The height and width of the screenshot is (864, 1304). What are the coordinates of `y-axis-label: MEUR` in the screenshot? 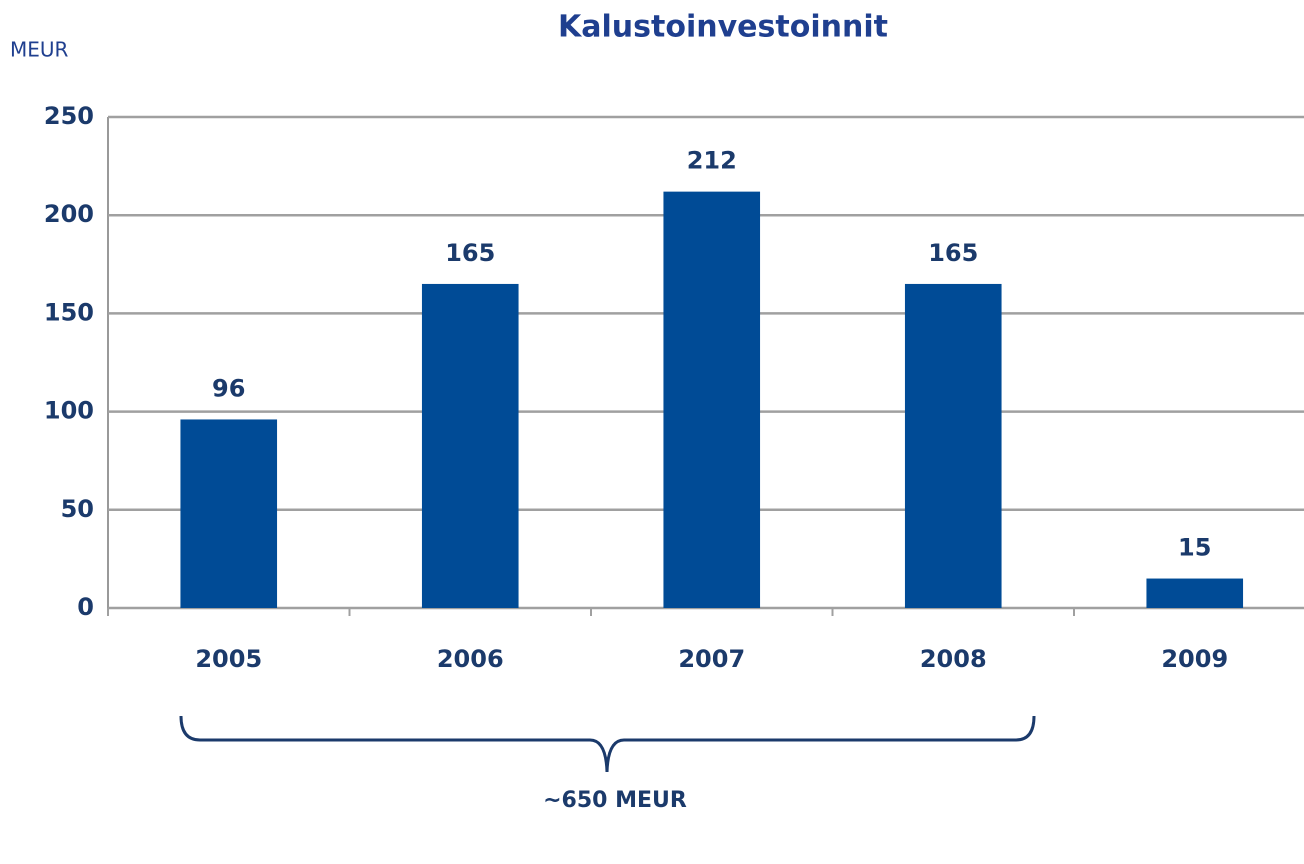 It's located at (39, 50).